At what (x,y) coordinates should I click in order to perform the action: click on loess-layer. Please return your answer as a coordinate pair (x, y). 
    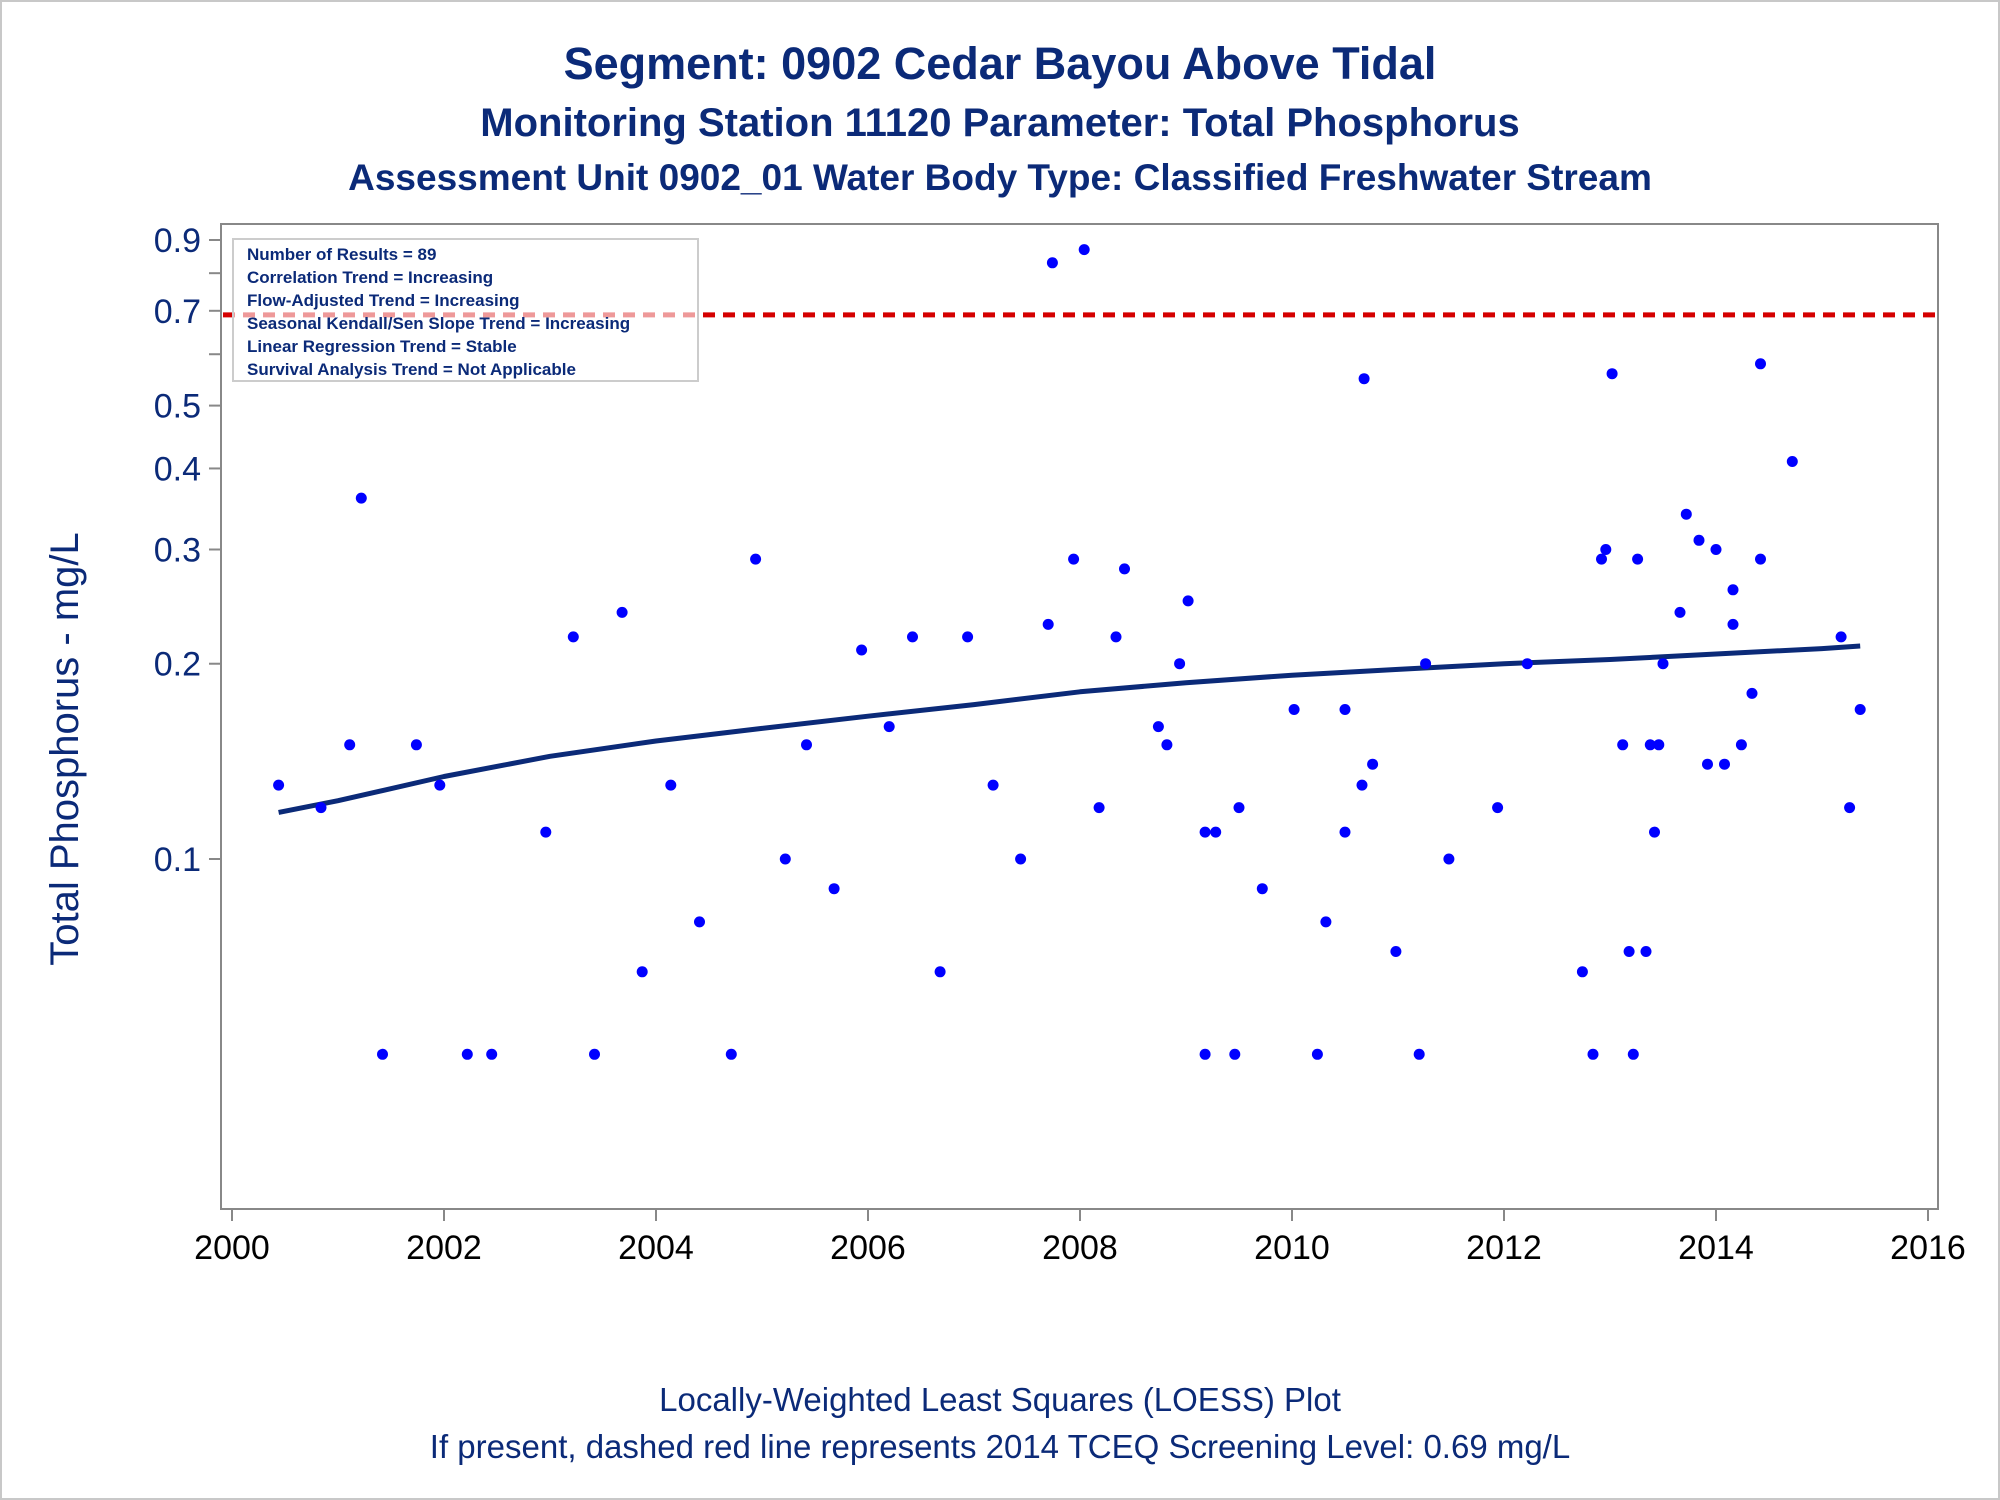
    Looking at the image, I should click on (1069, 729).